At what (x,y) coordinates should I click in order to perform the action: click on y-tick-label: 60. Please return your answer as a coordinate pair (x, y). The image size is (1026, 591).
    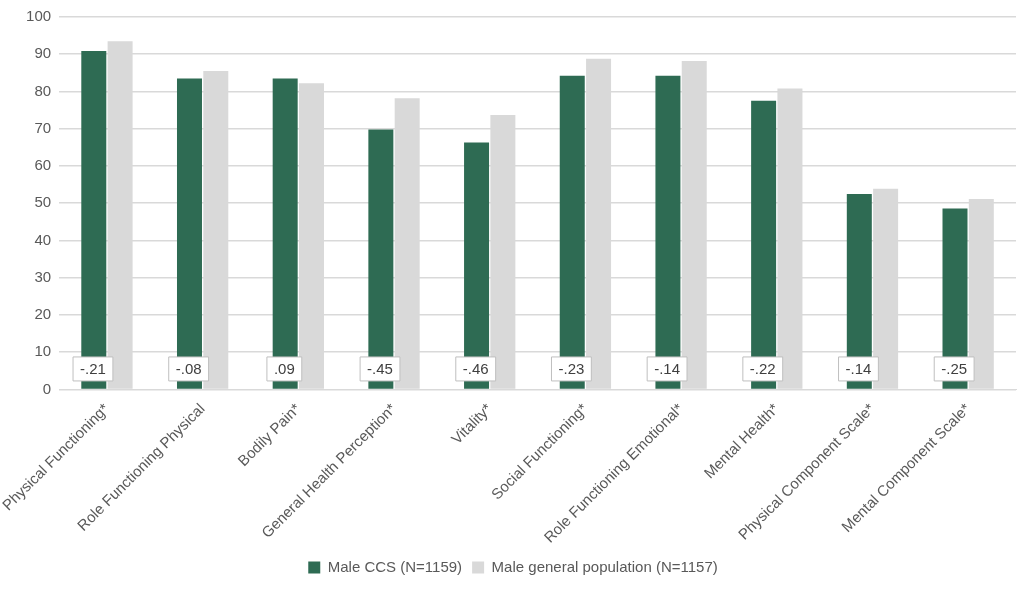
    Looking at the image, I should click on (43, 165).